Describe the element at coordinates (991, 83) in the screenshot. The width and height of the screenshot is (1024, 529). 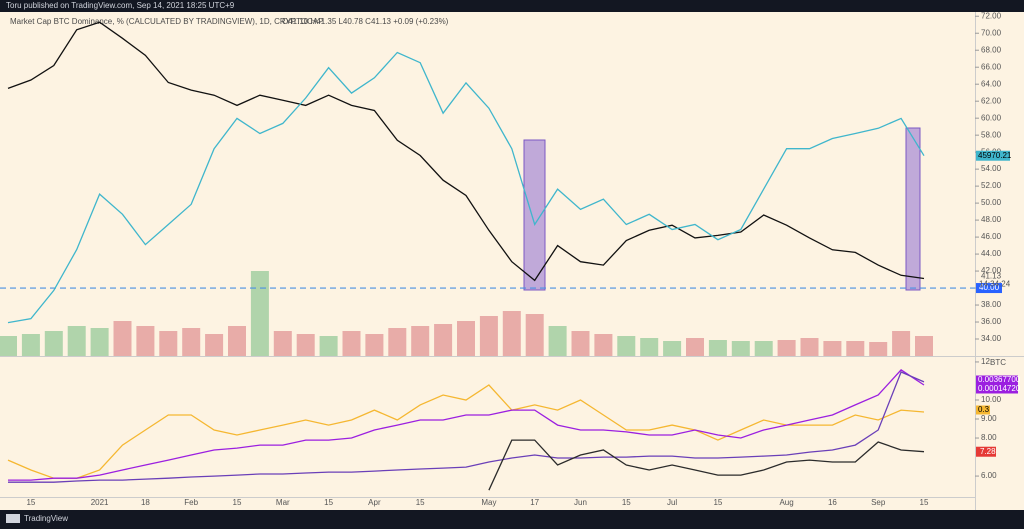
I see `y-tick-label: 64.00` at that location.